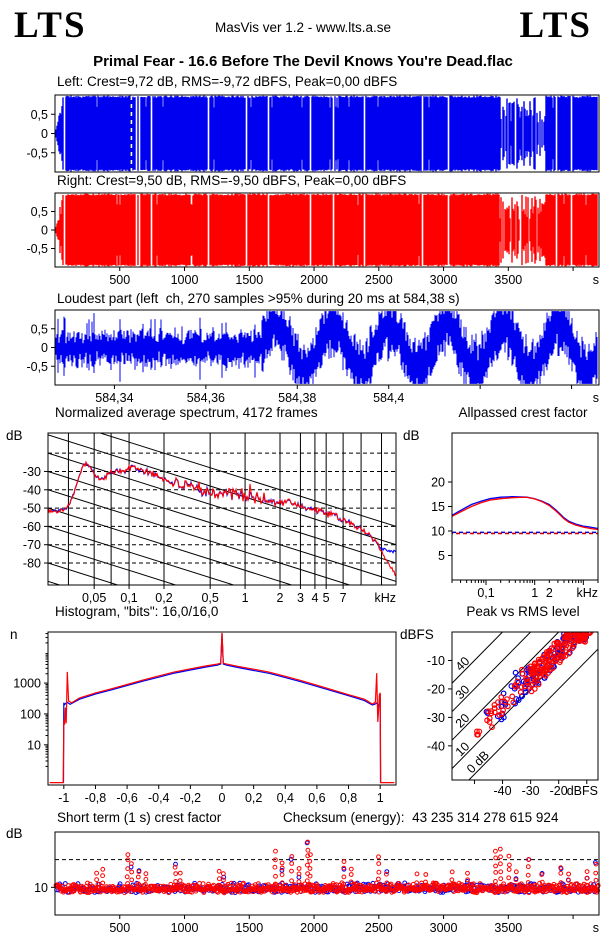 This screenshot has height=946, width=606. What do you see at coordinates (313, 357) in the screenshot?
I see `loudest-plot: 0,5 0 -0,5 584,34 584,36 584,38 584,4 s` at bounding box center [313, 357].